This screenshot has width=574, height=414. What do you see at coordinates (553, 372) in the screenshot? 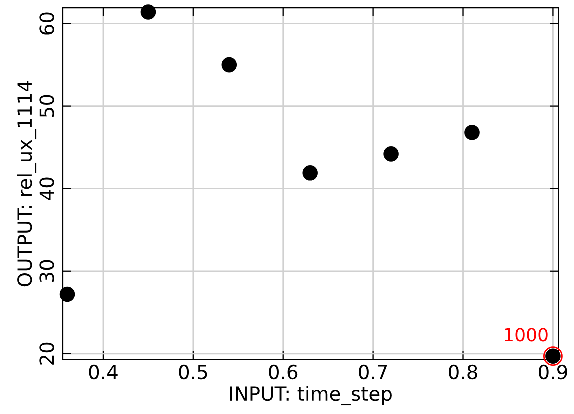
I see `x-tick-label: 0.9` at bounding box center [553, 372].